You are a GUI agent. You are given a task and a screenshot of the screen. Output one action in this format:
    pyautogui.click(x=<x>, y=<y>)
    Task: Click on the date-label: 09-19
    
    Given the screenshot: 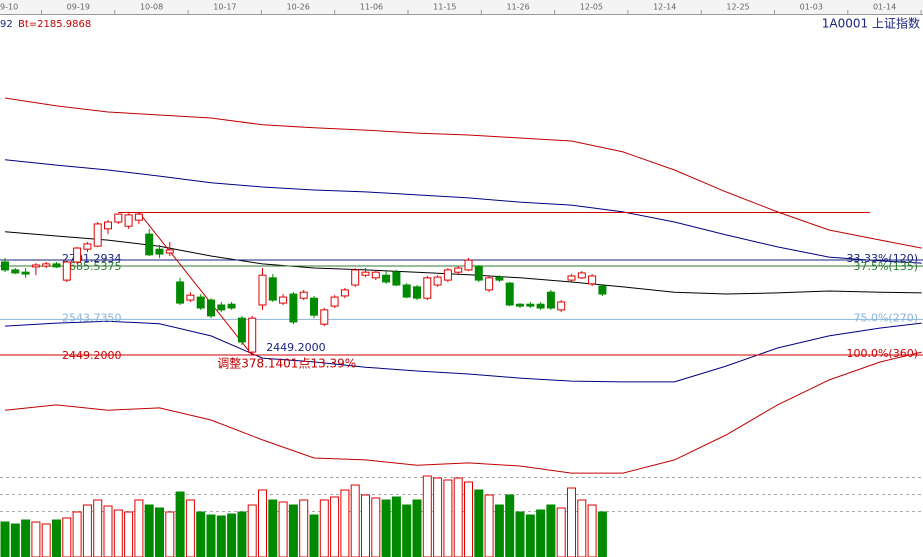 What is the action you would take?
    pyautogui.click(x=78, y=7)
    